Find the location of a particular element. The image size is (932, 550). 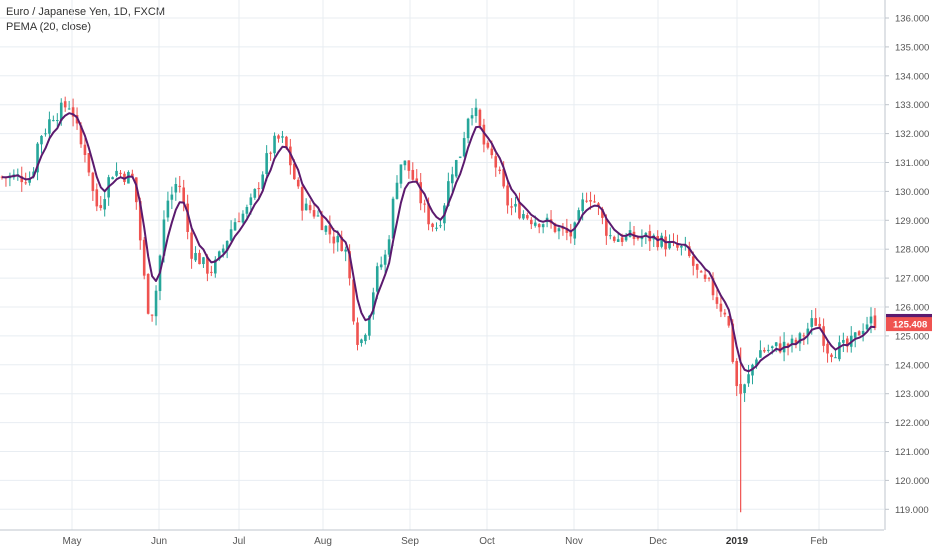

time-axis: May Jun Jul Aug Sep Oct Nov Dec 2019 Feb is located at coordinates (442, 538).